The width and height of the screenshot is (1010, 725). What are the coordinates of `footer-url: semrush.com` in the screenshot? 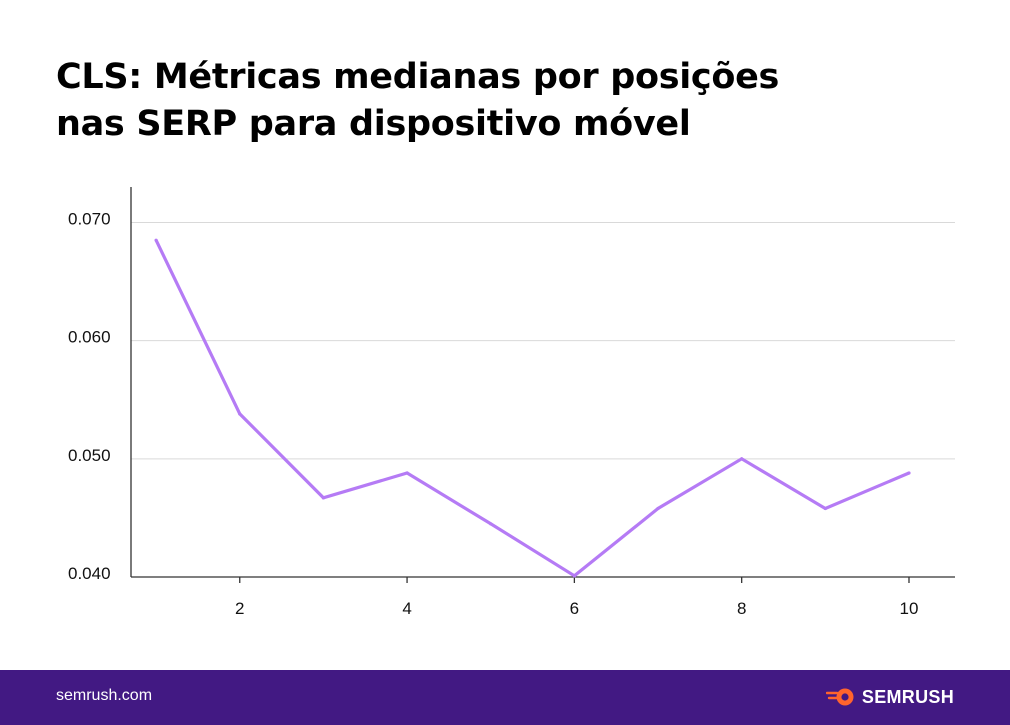 It's located at (104, 695).